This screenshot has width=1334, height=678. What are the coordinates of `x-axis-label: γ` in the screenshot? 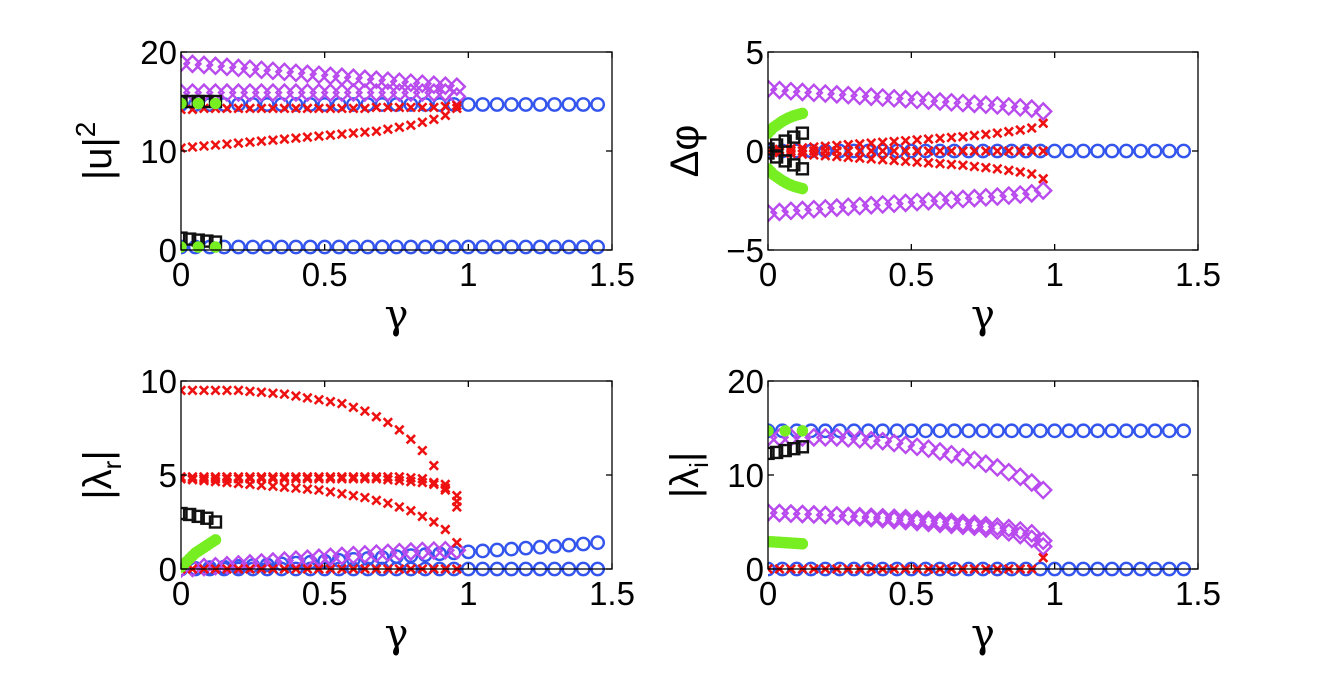 It's located at (983, 315).